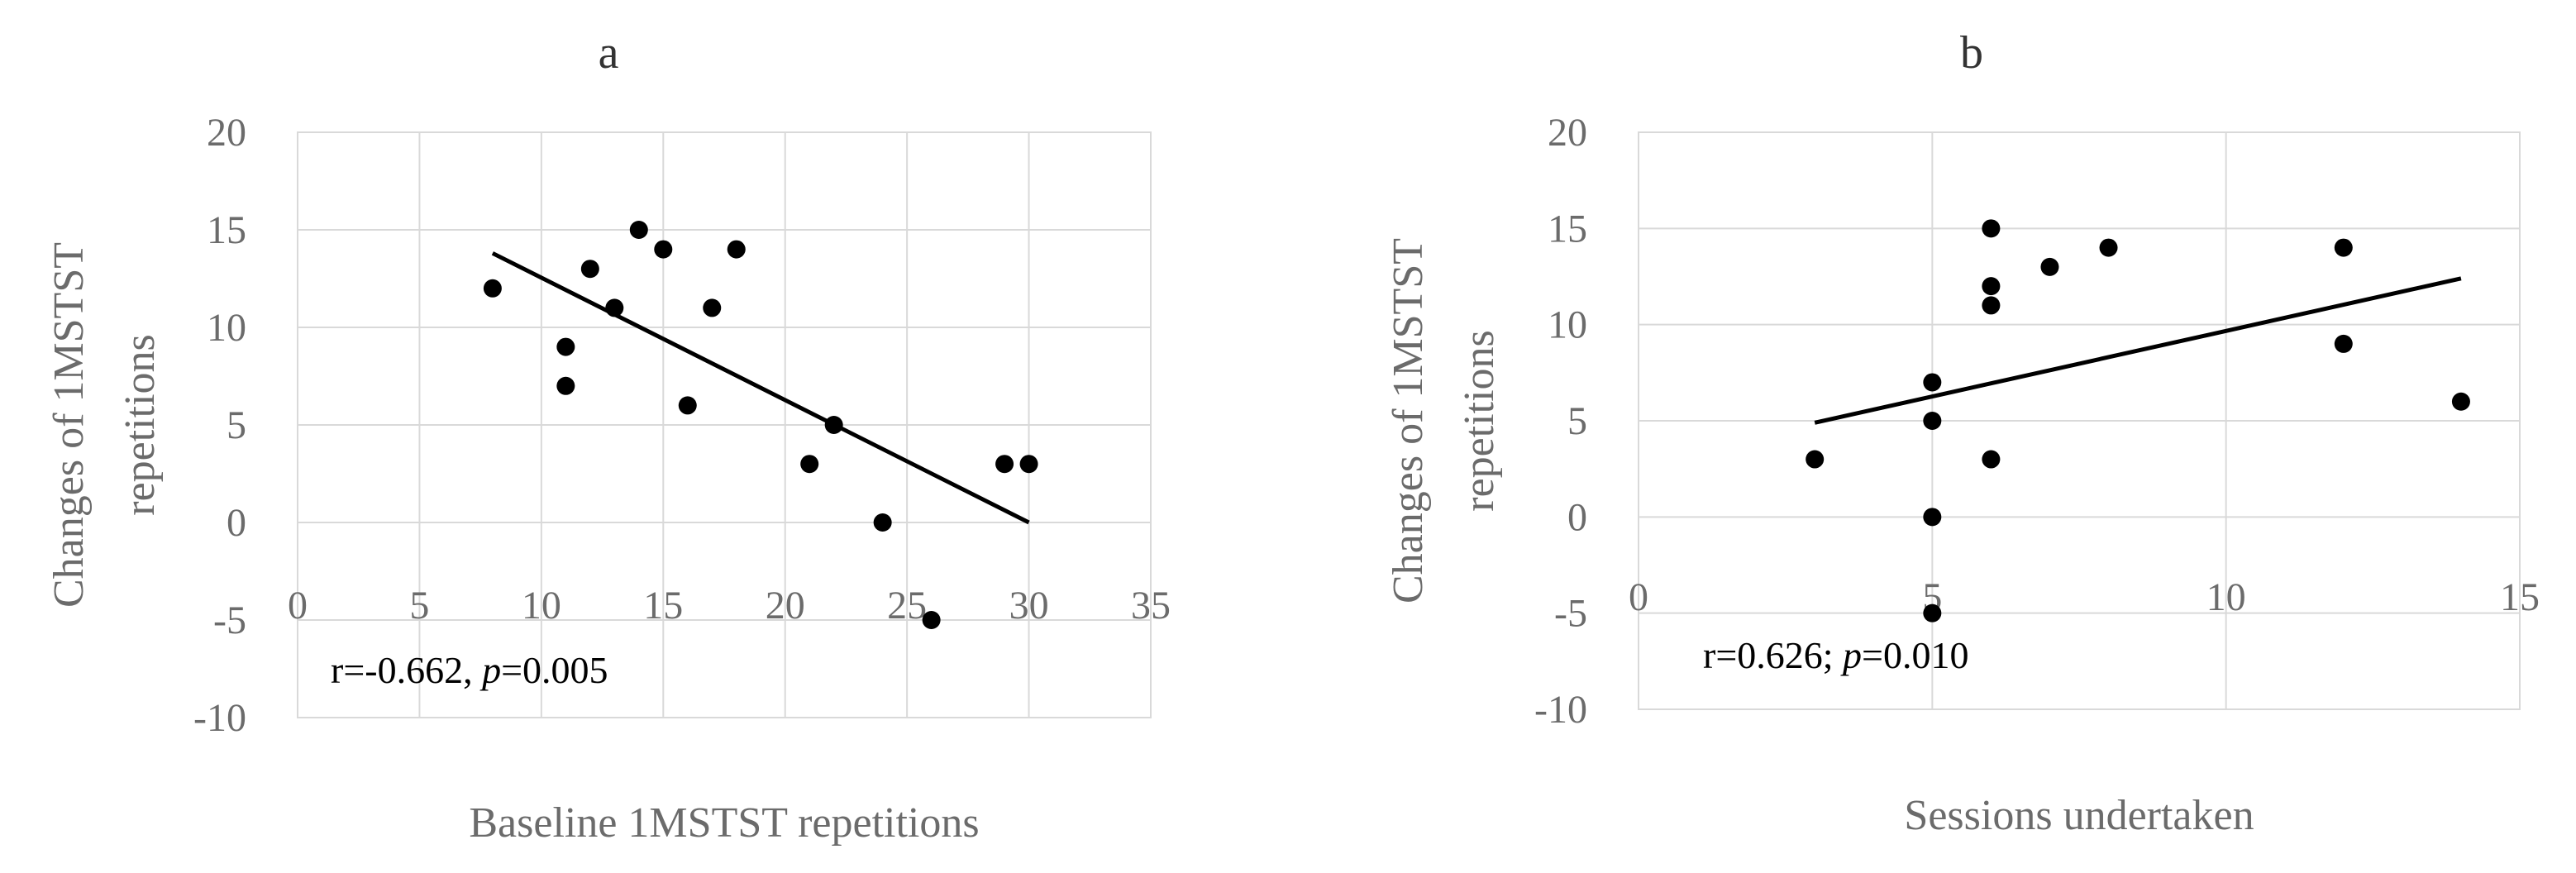 The image size is (2576, 873). Describe the element at coordinates (609, 53) in the screenshot. I see `panel-title: a` at that location.